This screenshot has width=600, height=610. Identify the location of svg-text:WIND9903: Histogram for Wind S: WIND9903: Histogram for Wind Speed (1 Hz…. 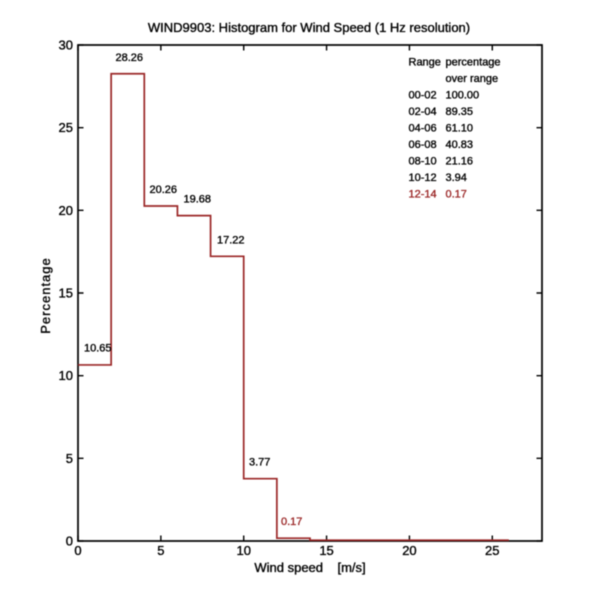
(309, 27).